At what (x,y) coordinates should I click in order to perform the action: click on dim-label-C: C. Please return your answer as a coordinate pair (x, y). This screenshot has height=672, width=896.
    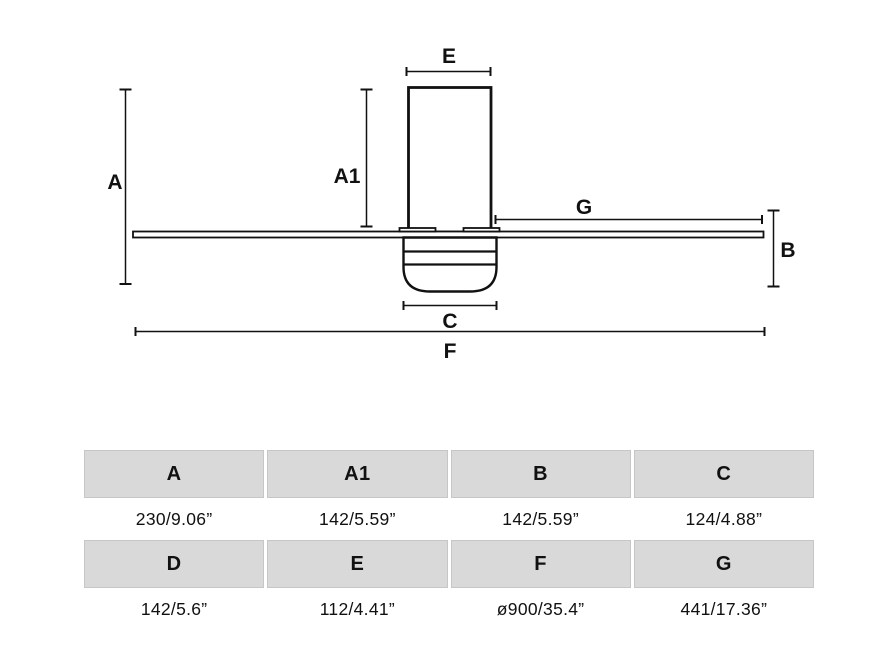
    Looking at the image, I should click on (449, 321).